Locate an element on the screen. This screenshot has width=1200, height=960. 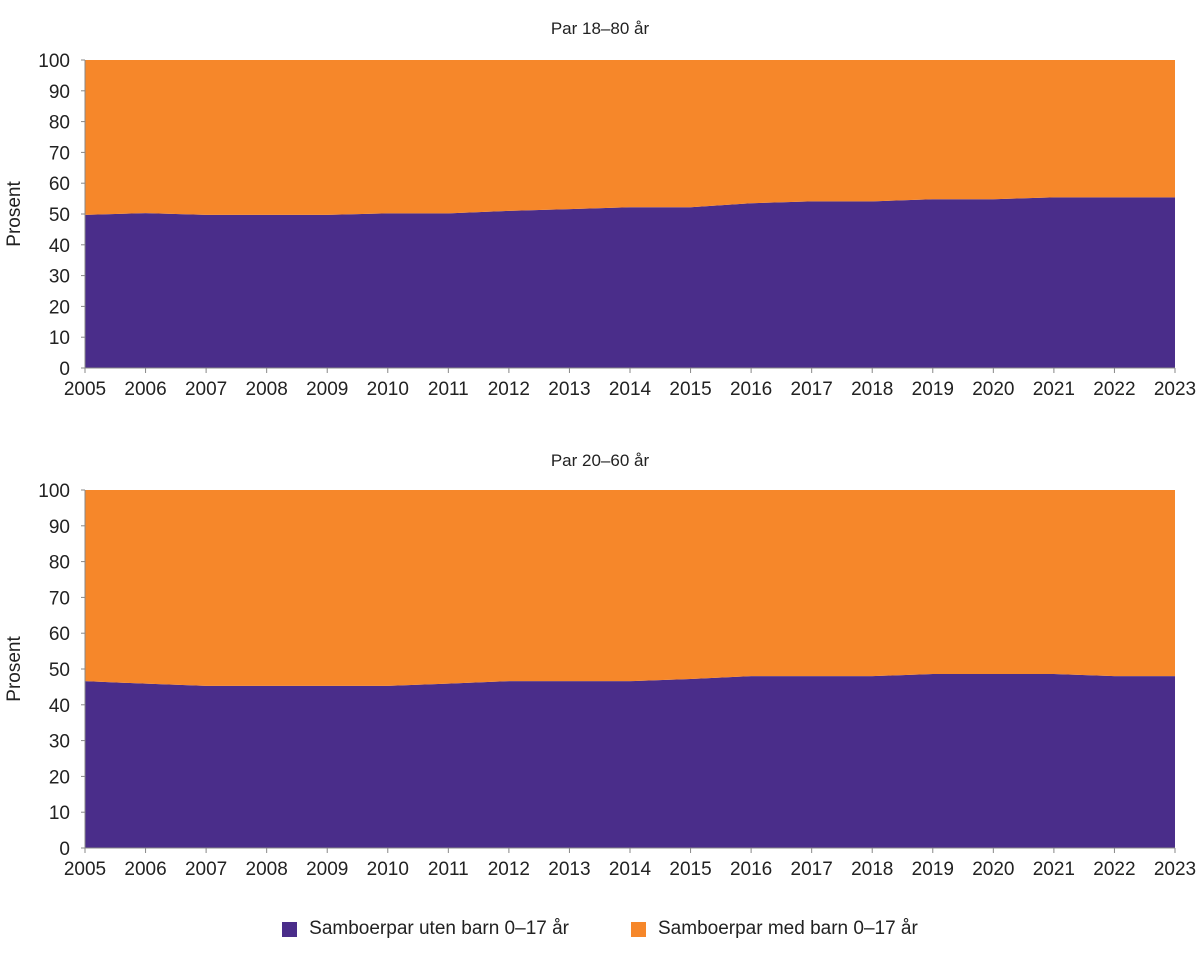
legend-swatch-med-barn is located at coordinates (638, 929).